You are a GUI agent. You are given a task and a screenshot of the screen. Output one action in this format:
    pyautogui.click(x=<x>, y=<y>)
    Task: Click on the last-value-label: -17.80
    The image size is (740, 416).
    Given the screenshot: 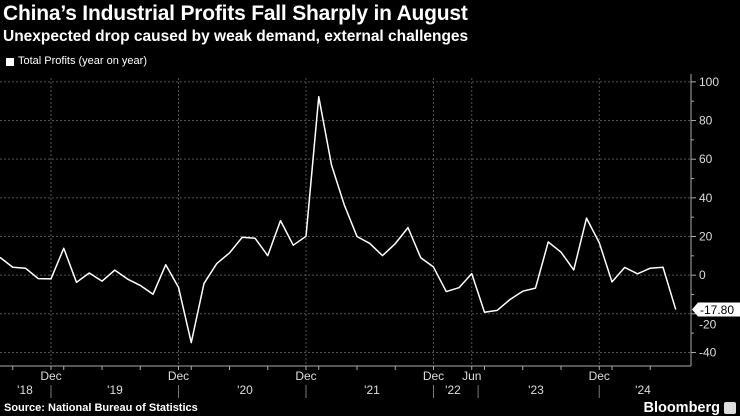 What is the action you would take?
    pyautogui.click(x=717, y=310)
    